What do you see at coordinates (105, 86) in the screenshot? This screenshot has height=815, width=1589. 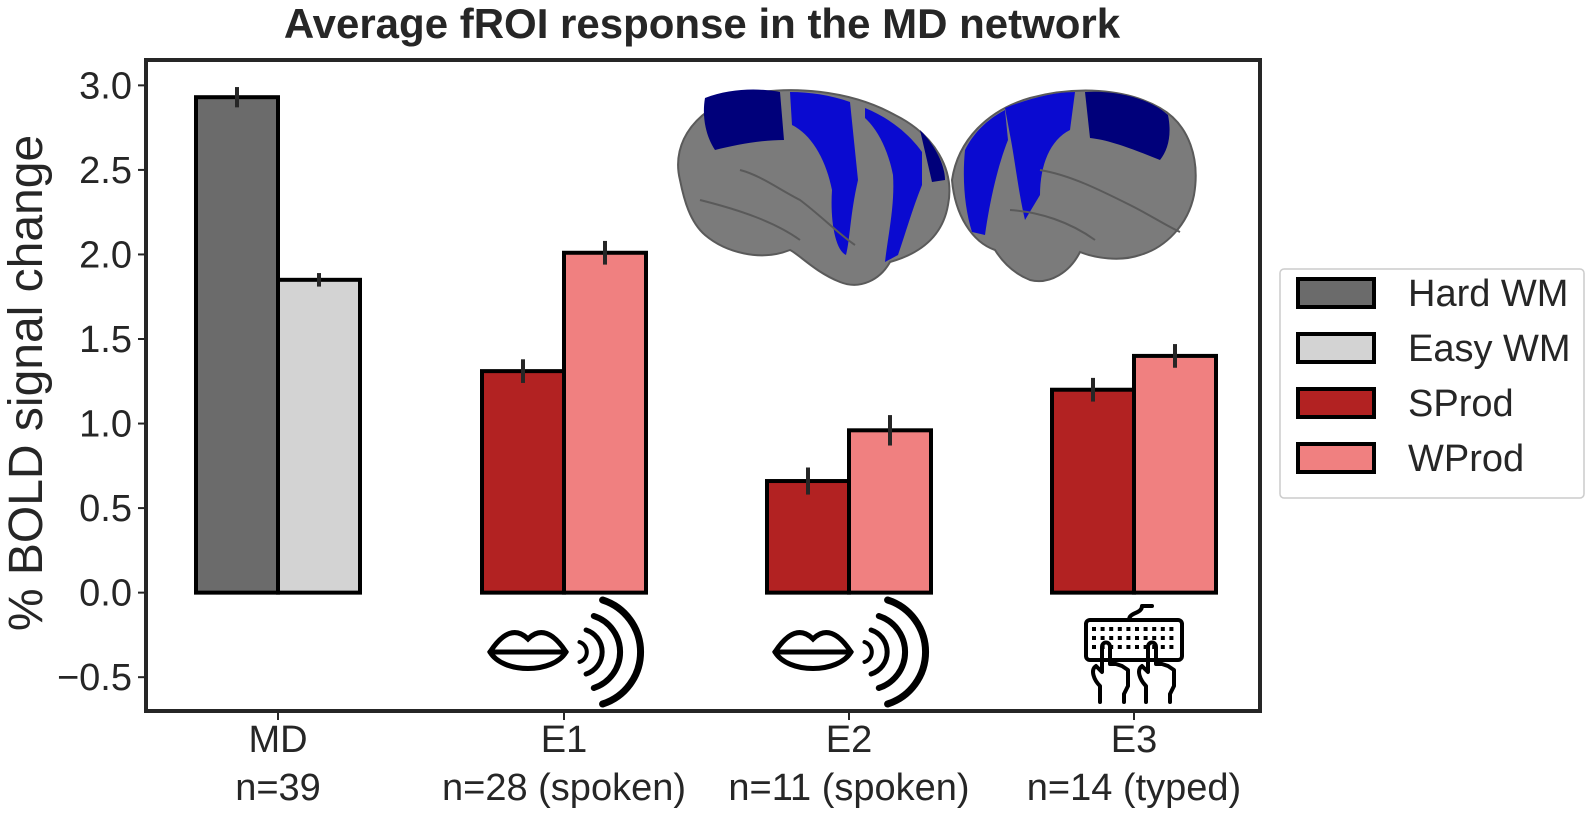 I see `y-tick-label: 3.0` at bounding box center [105, 86].